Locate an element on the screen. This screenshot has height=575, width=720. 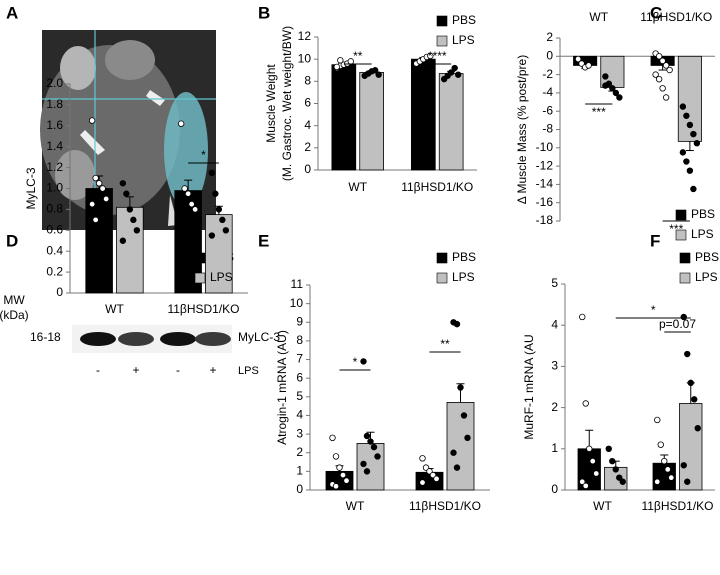
panel-label: F is located at coordinates (655, 240).